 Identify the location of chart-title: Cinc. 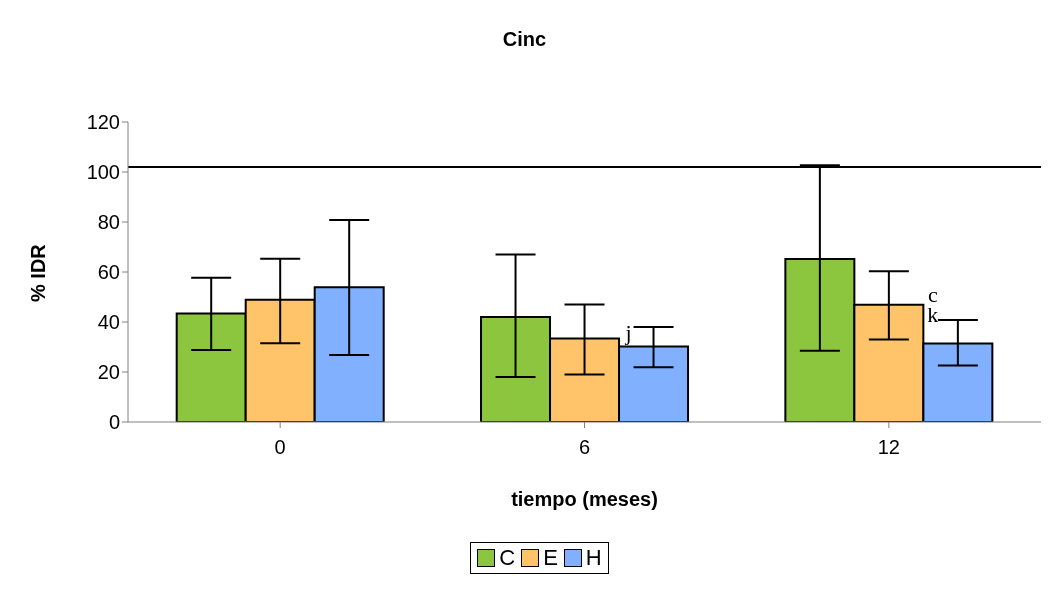
(524, 39).